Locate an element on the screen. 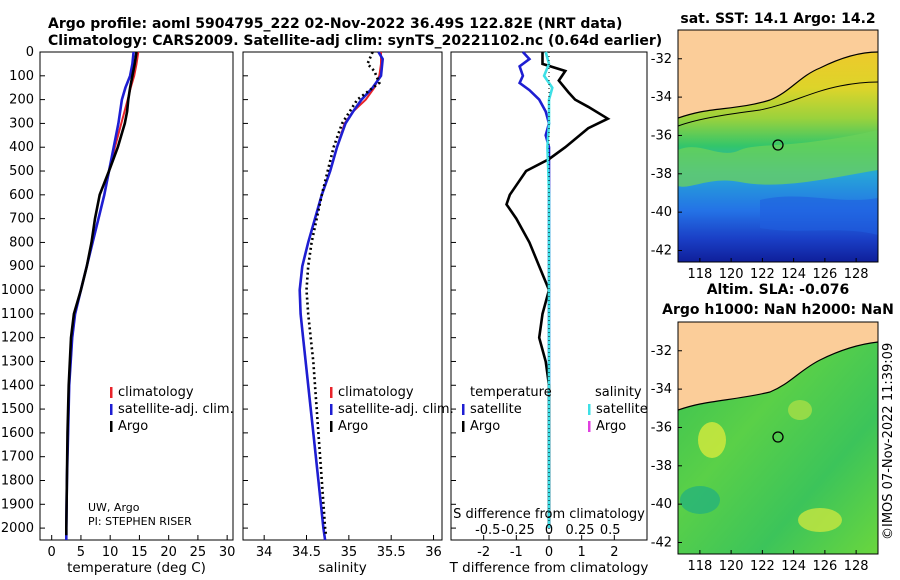 This screenshot has height=580, width=900. temperature-xlabel: temperature (deg C) is located at coordinates (136, 568).